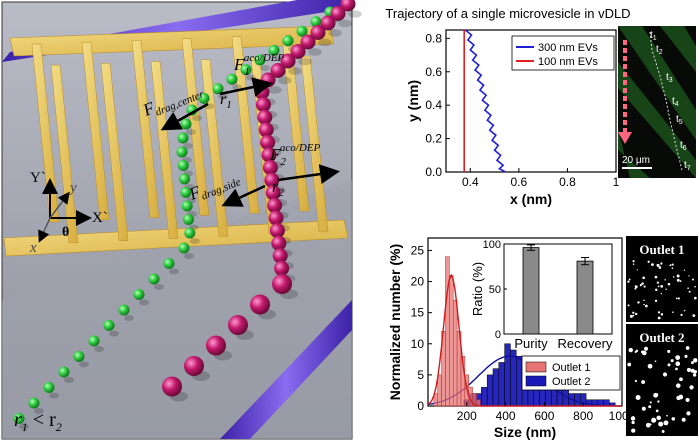 This screenshot has width=700, height=443. What do you see at coordinates (683, 146) in the screenshot?
I see `micrograph-time-label: t6` at bounding box center [683, 146].